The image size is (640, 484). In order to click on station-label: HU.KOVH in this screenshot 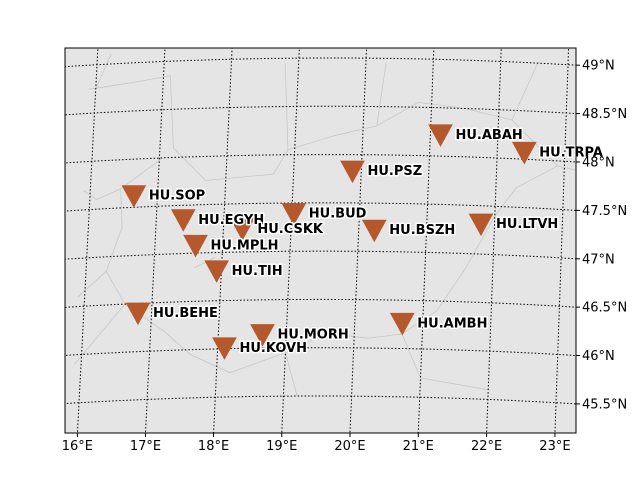, I will do `click(273, 348)`.